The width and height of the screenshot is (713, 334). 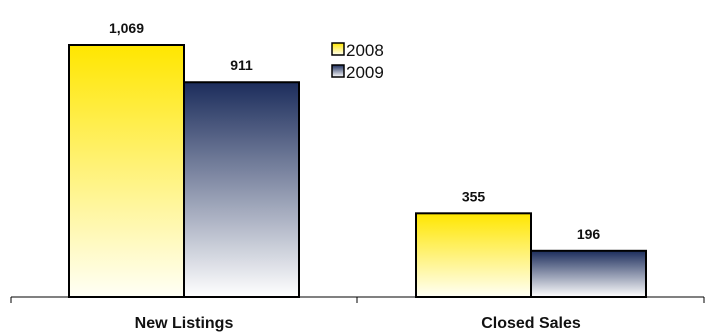 I want to click on bar-closed-sales-2008, so click(x=473, y=255).